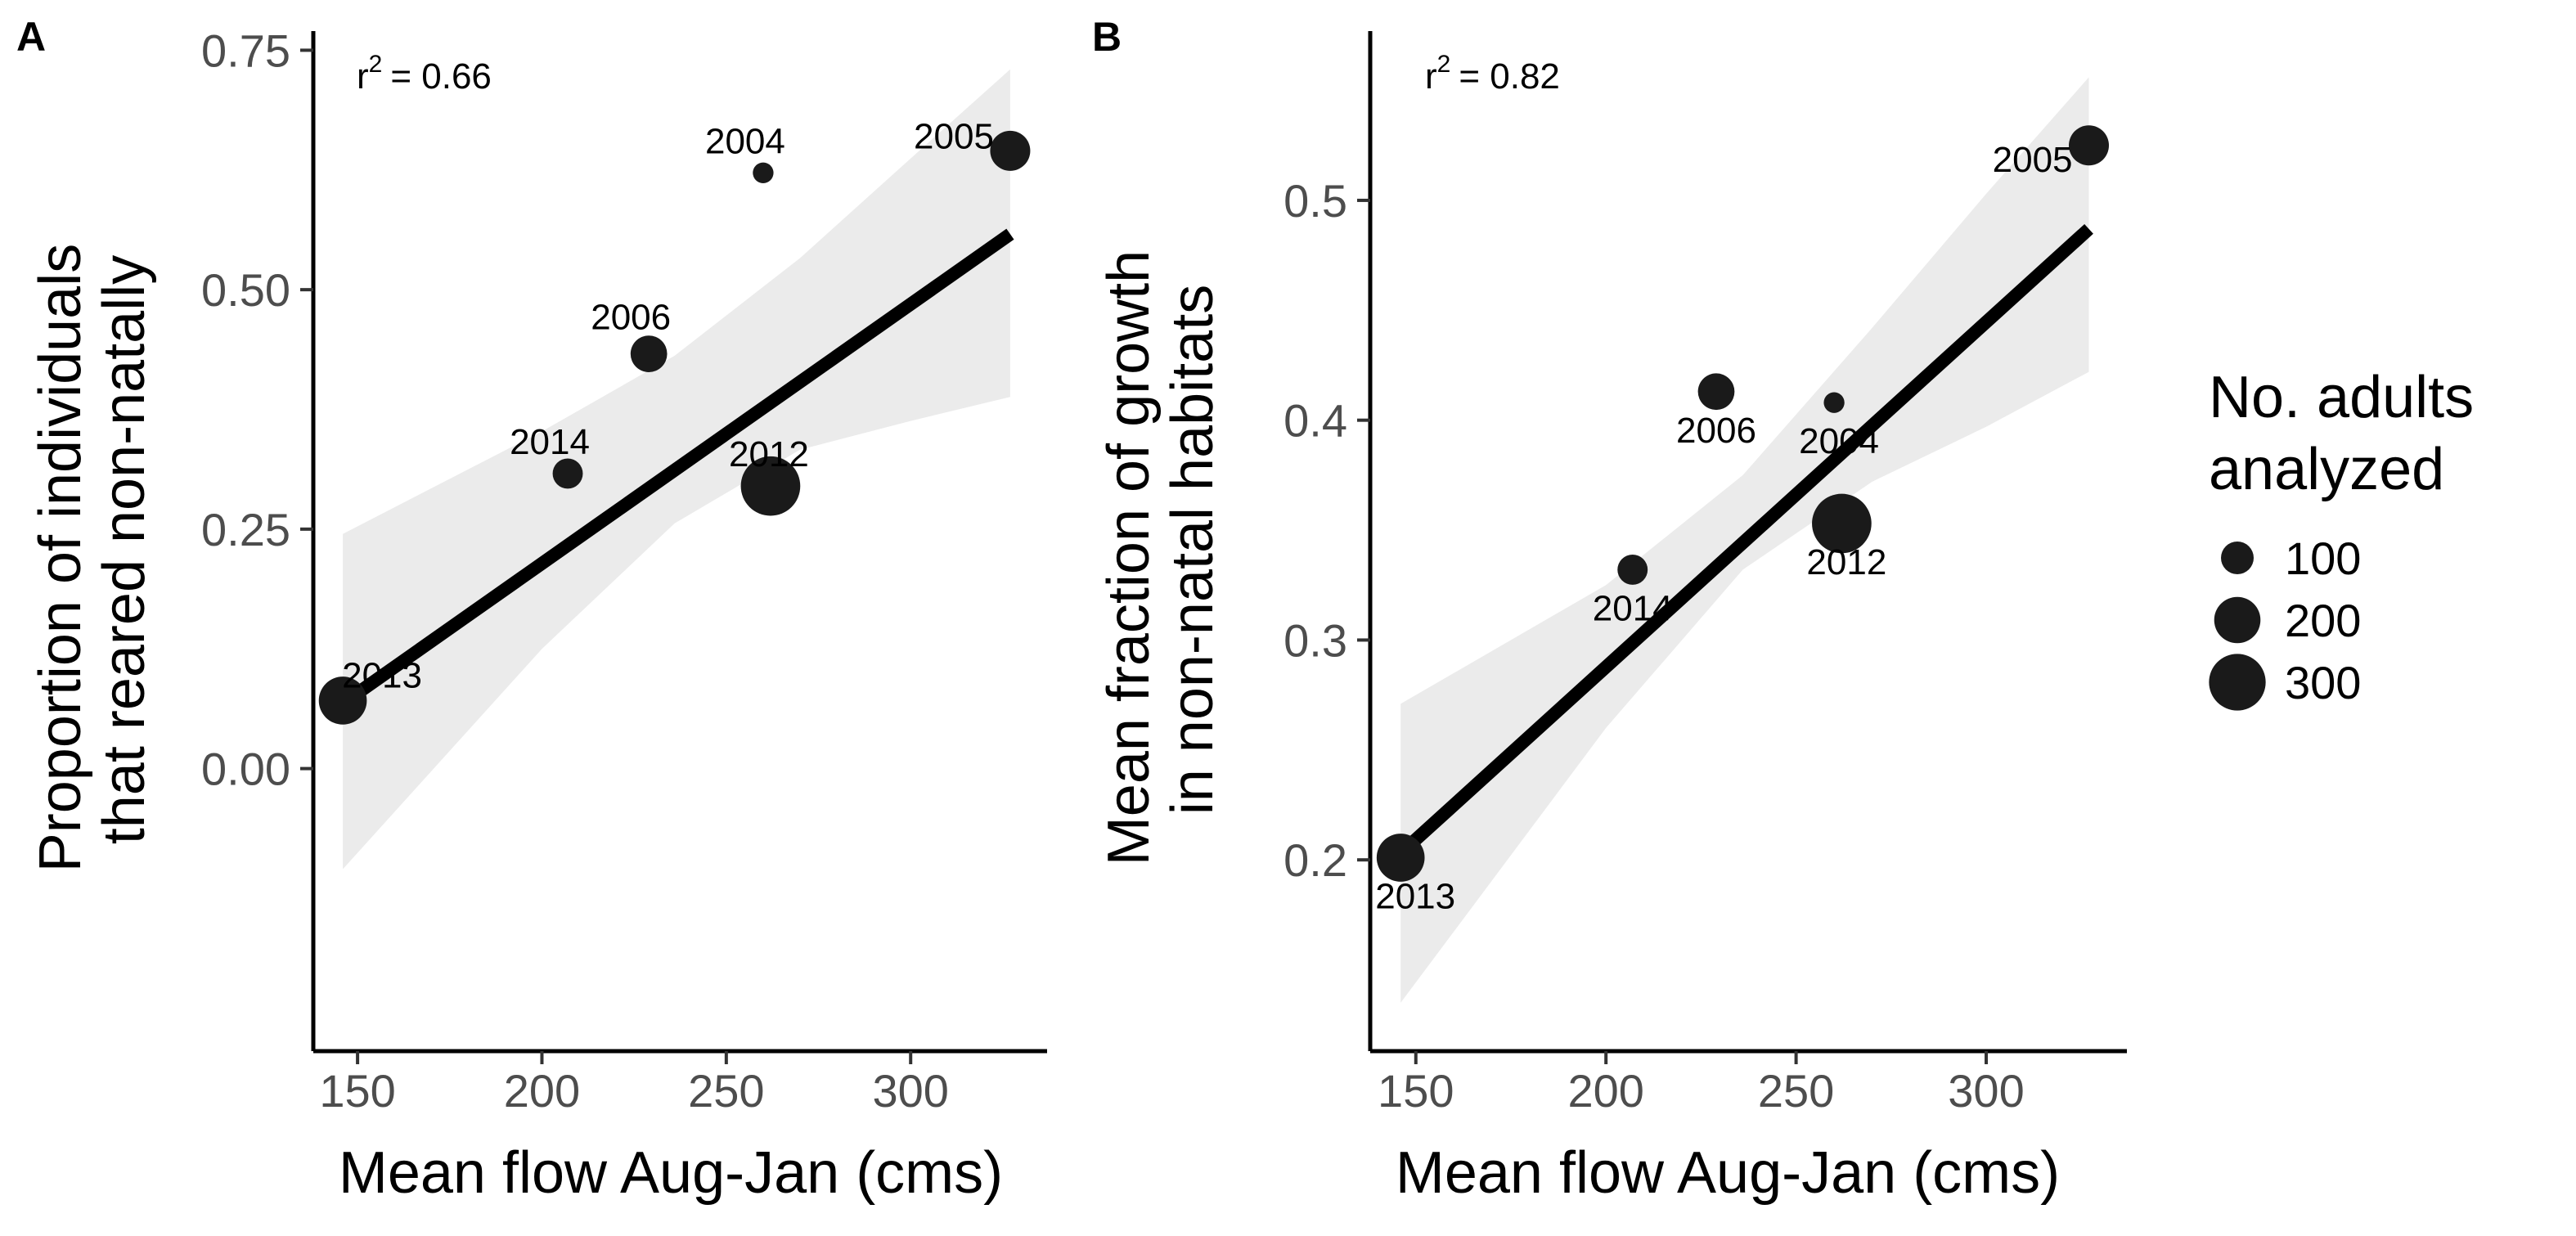  Describe the element at coordinates (2323, 558) in the screenshot. I see `legend-label-100: 100` at that location.